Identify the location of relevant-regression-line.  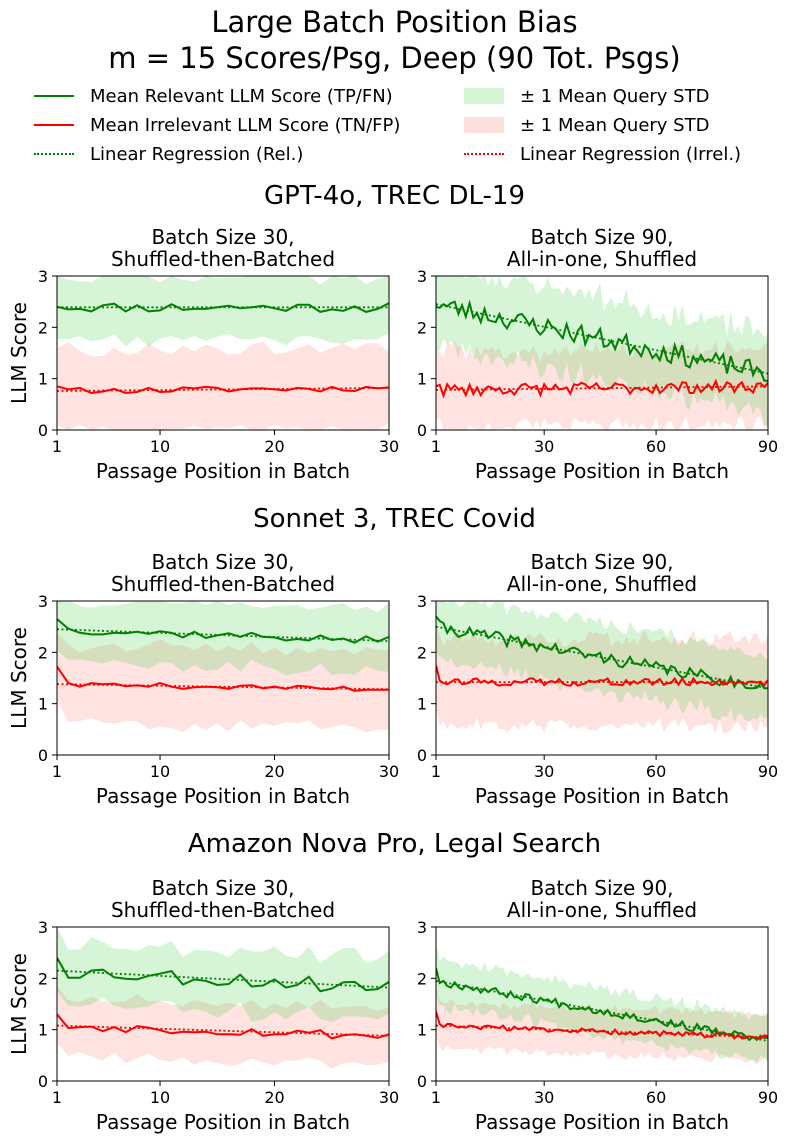
(223, 979).